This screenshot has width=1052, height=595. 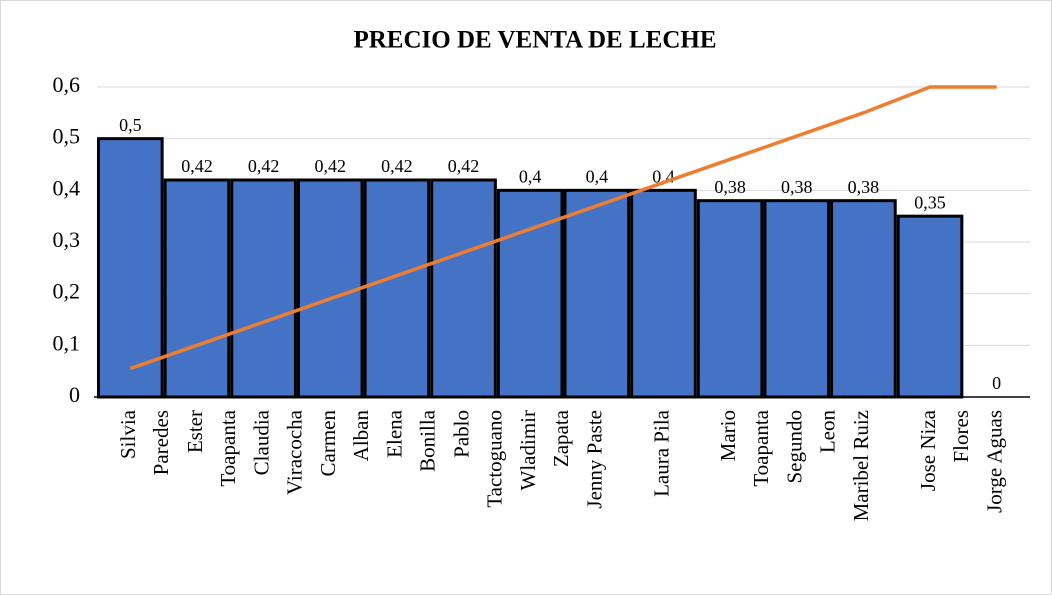 I want to click on x-tick-label: Wladimir, so click(x=528, y=450).